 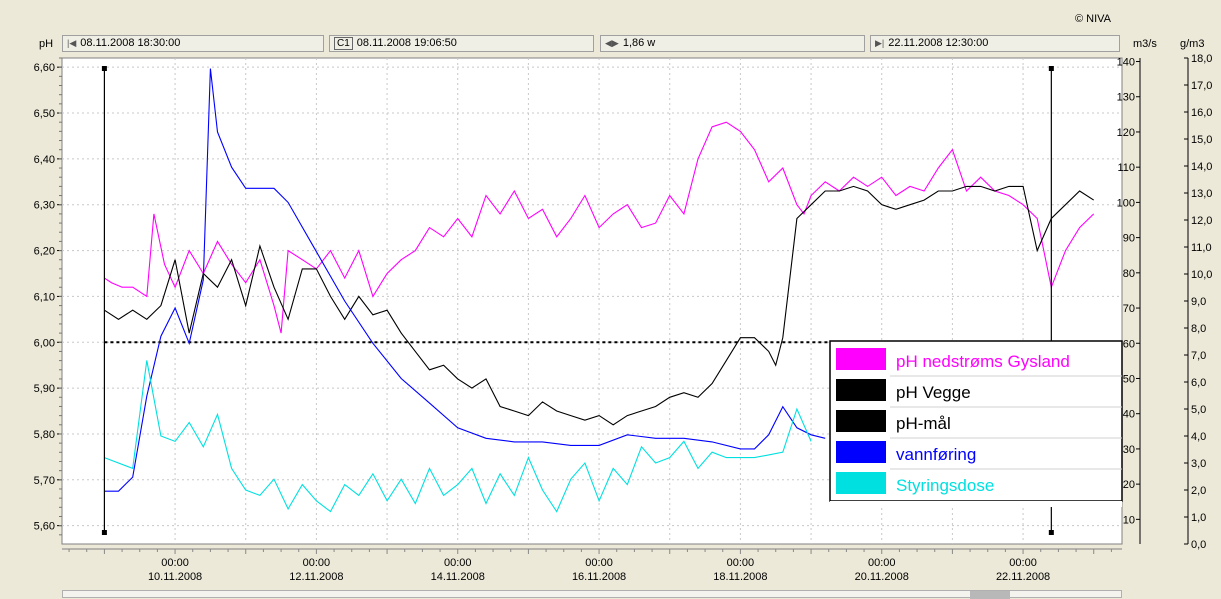 I want to click on right1-tick-label: 130, so click(x=1126, y=98).